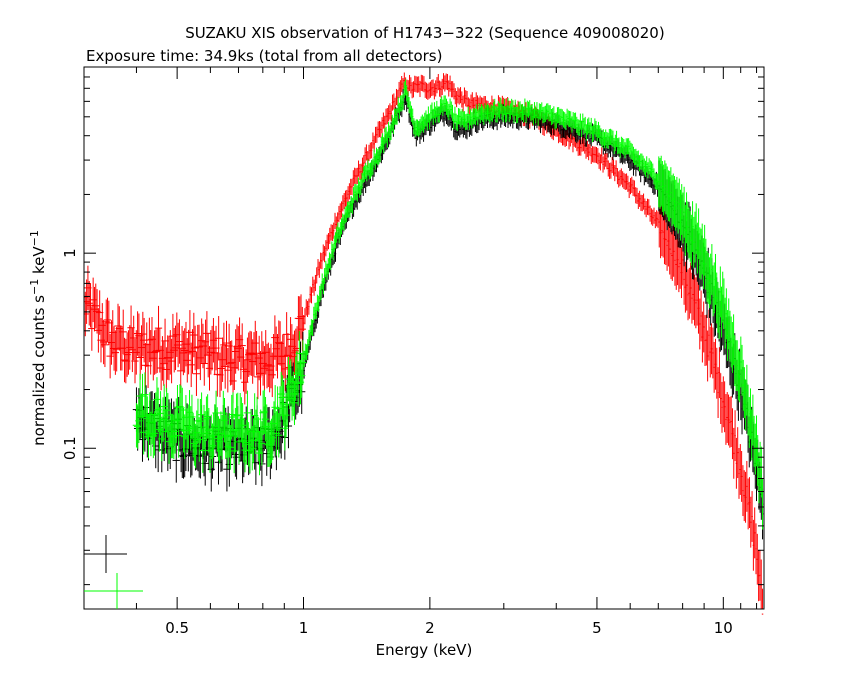  What do you see at coordinates (34, 287) in the screenshot?
I see `y-axis-label-sup1: −1` at bounding box center [34, 287].